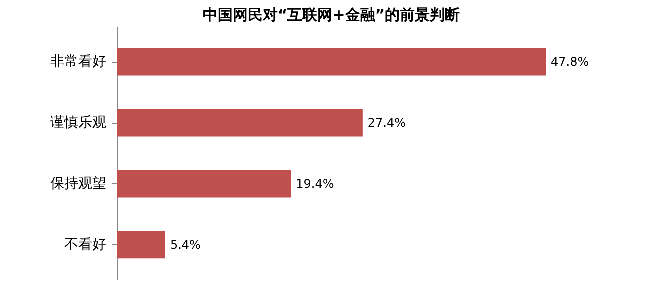 This screenshot has height=300, width=650. I want to click on y-tick-label: 保持观望, so click(78, 184).